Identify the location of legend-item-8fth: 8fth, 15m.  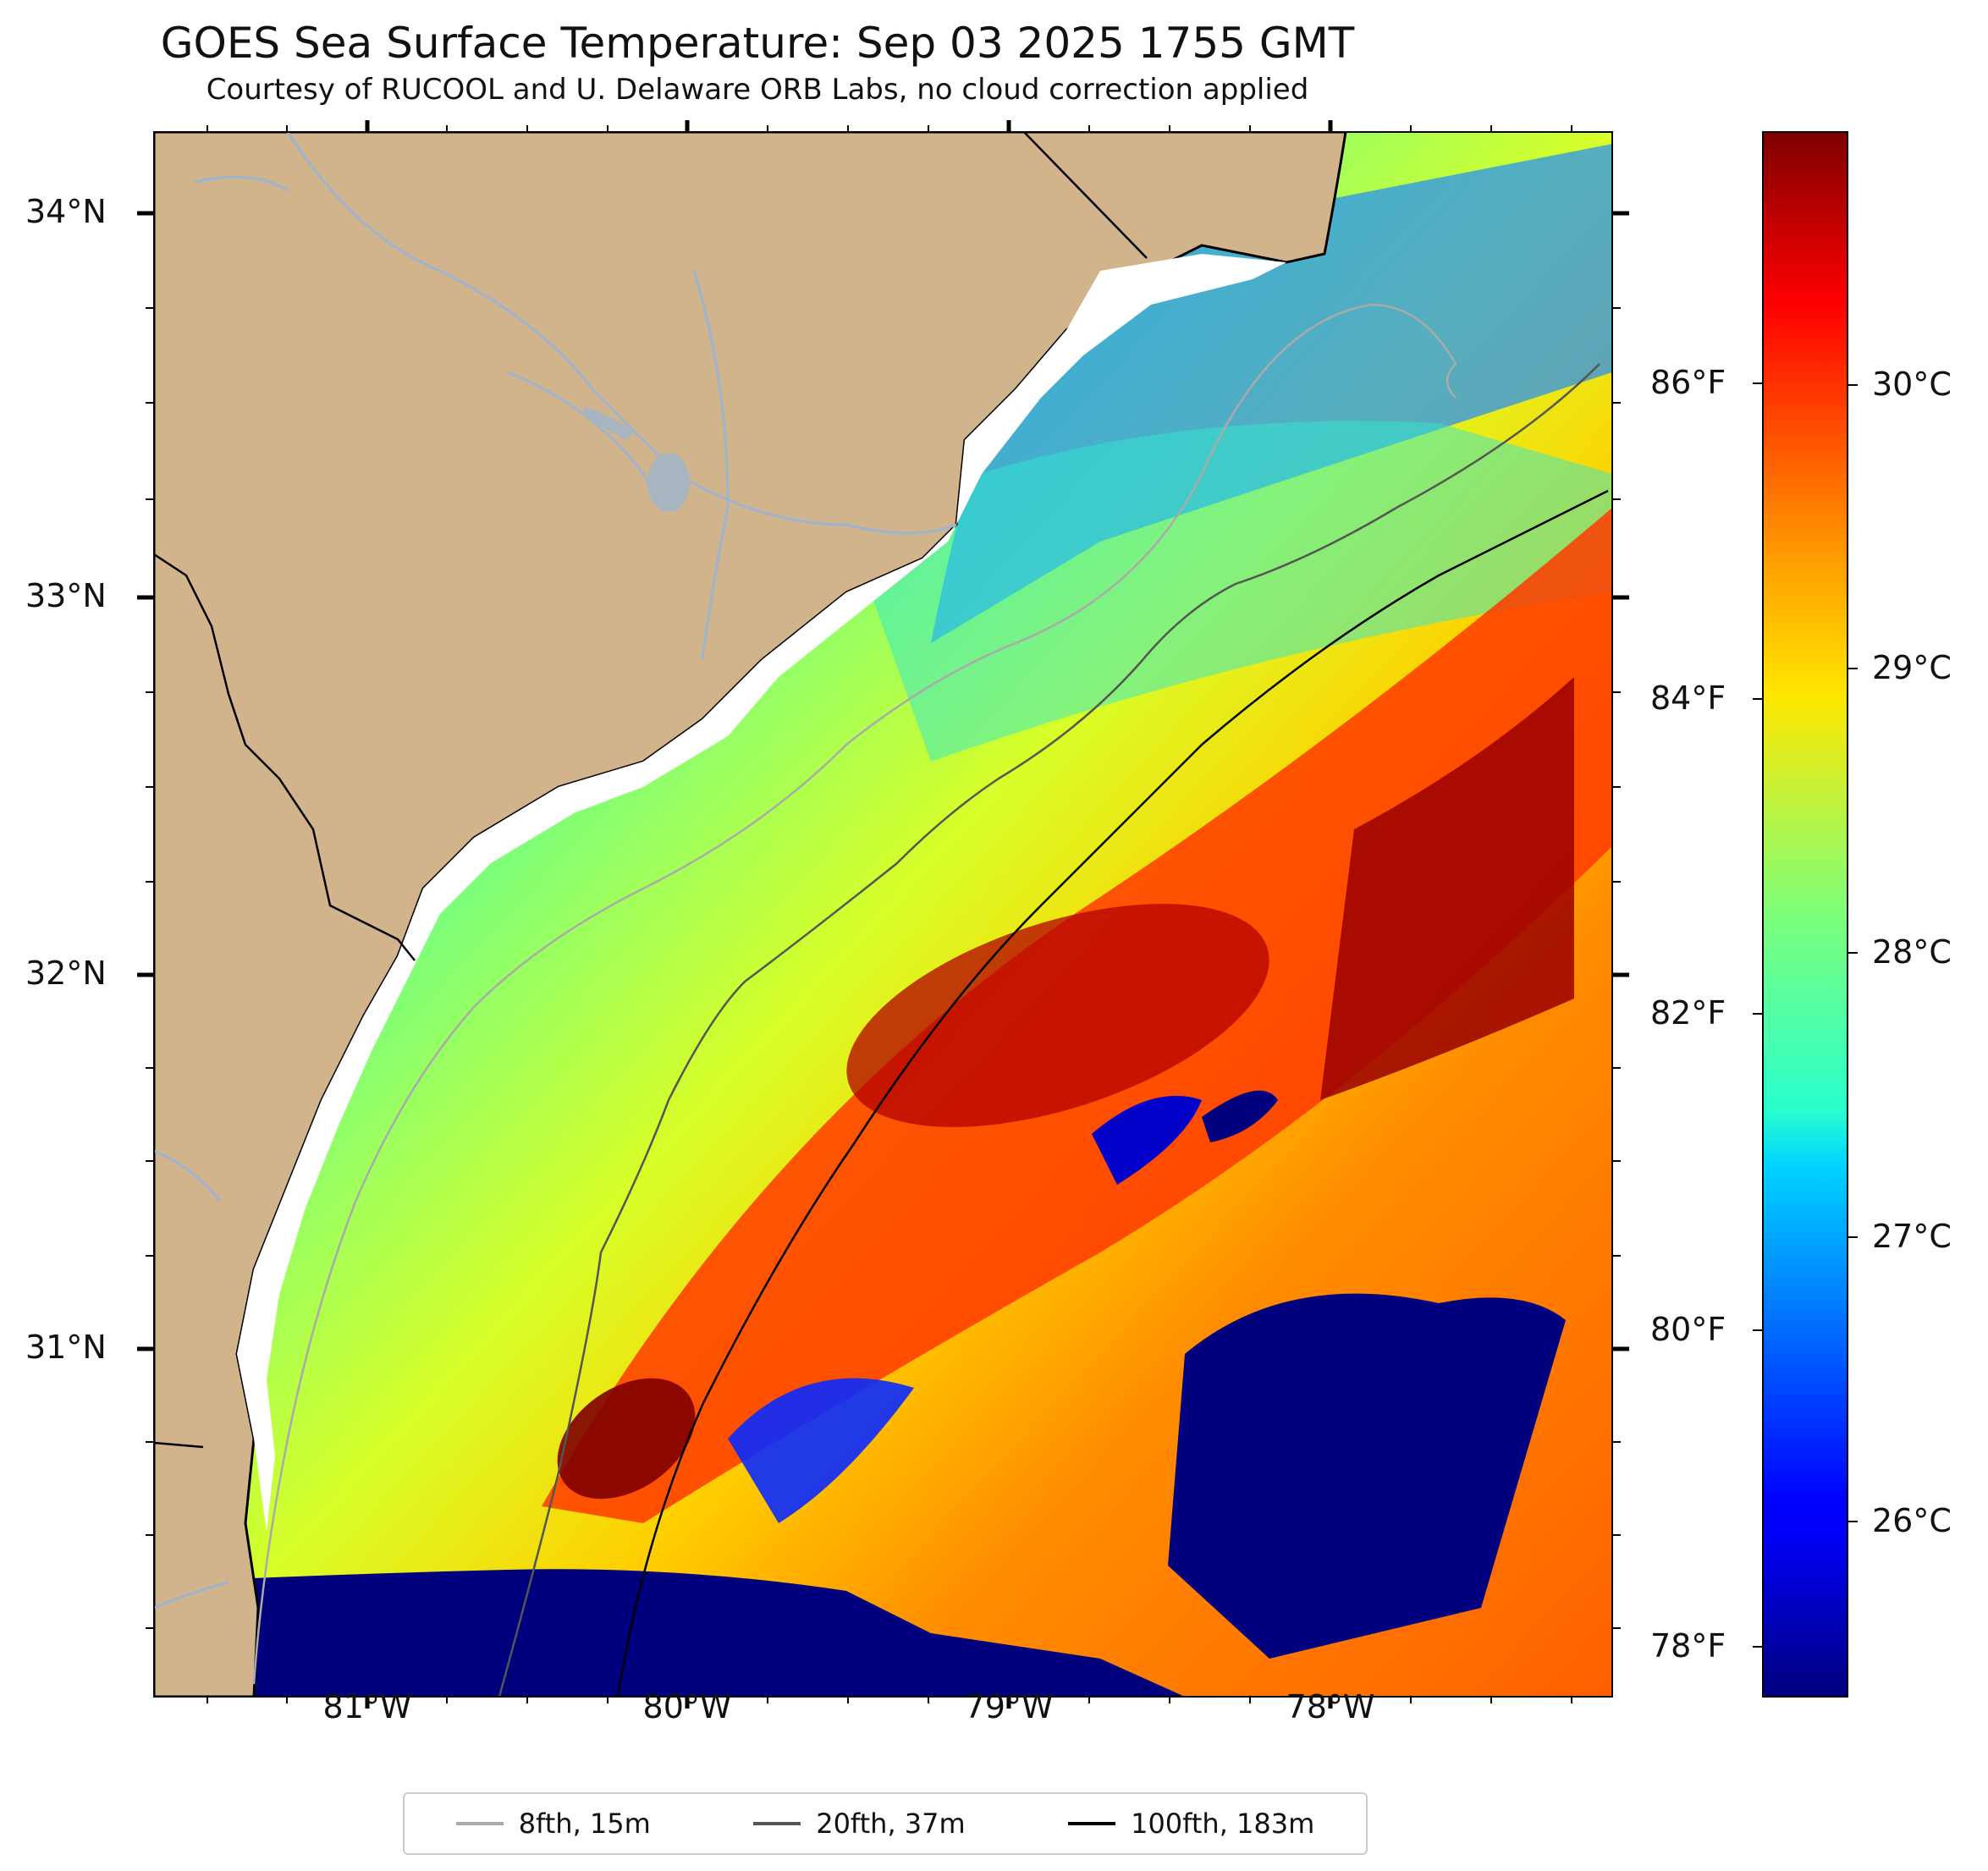
(553, 1824).